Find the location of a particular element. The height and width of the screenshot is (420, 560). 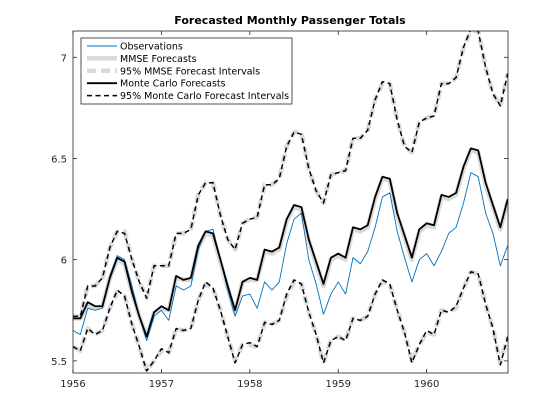

legend-box is located at coordinates (186, 71).